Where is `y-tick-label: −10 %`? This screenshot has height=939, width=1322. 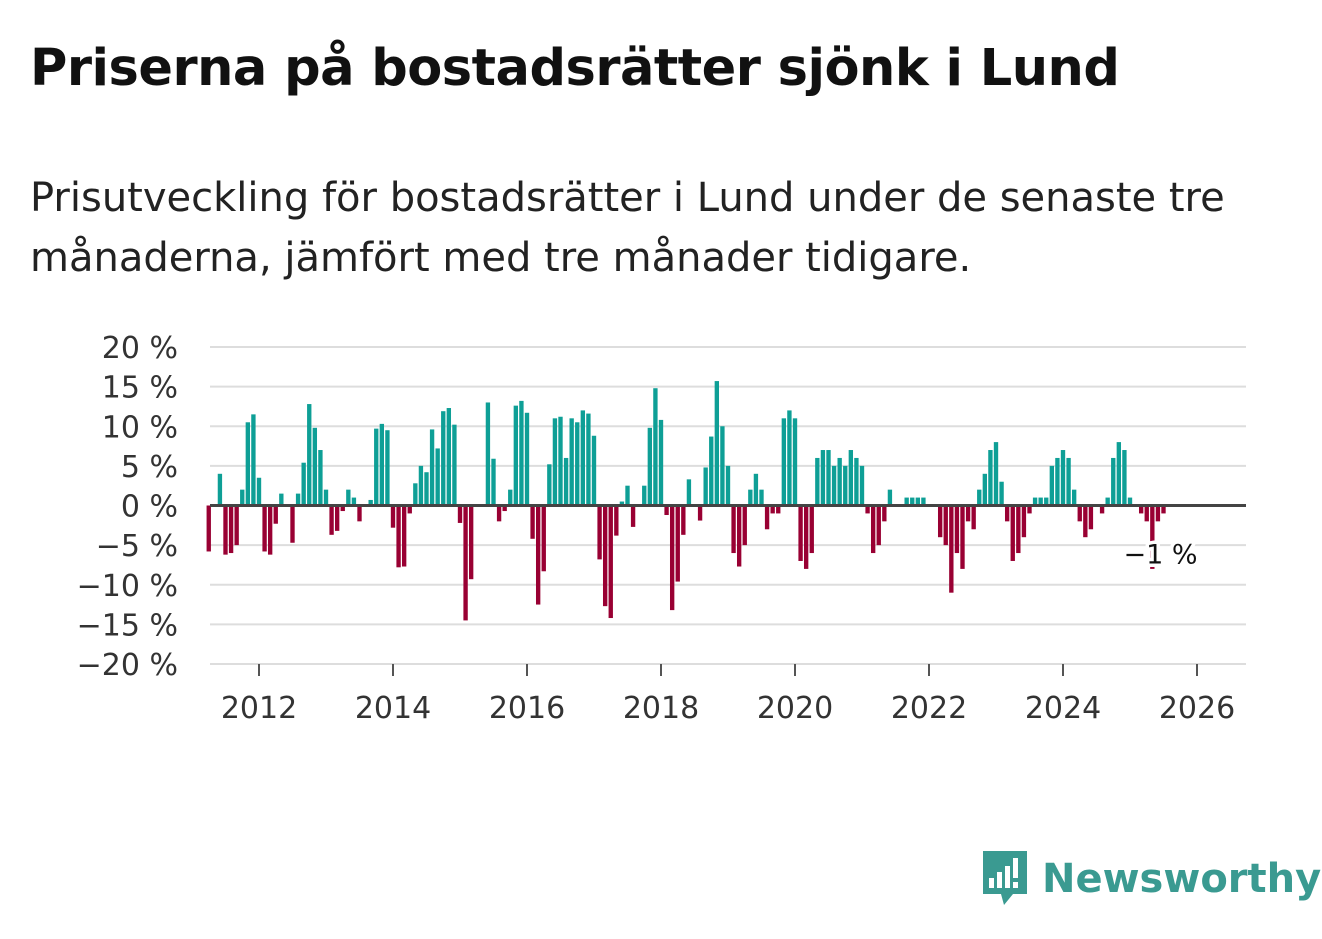 y-tick-label: −10 % is located at coordinates (127, 586).